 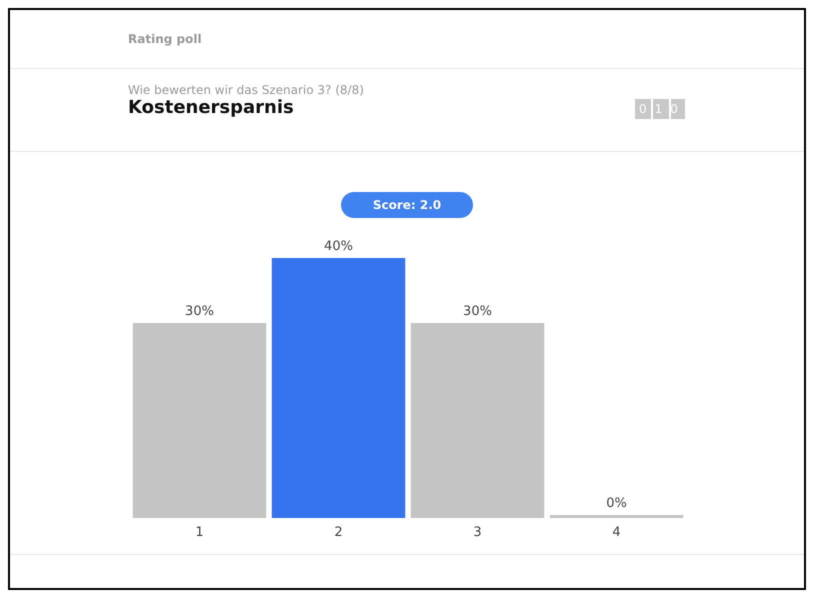 I want to click on chart-subtitle: Wie bewerten wir das Szenario 3? (8/8), so click(x=246, y=90).